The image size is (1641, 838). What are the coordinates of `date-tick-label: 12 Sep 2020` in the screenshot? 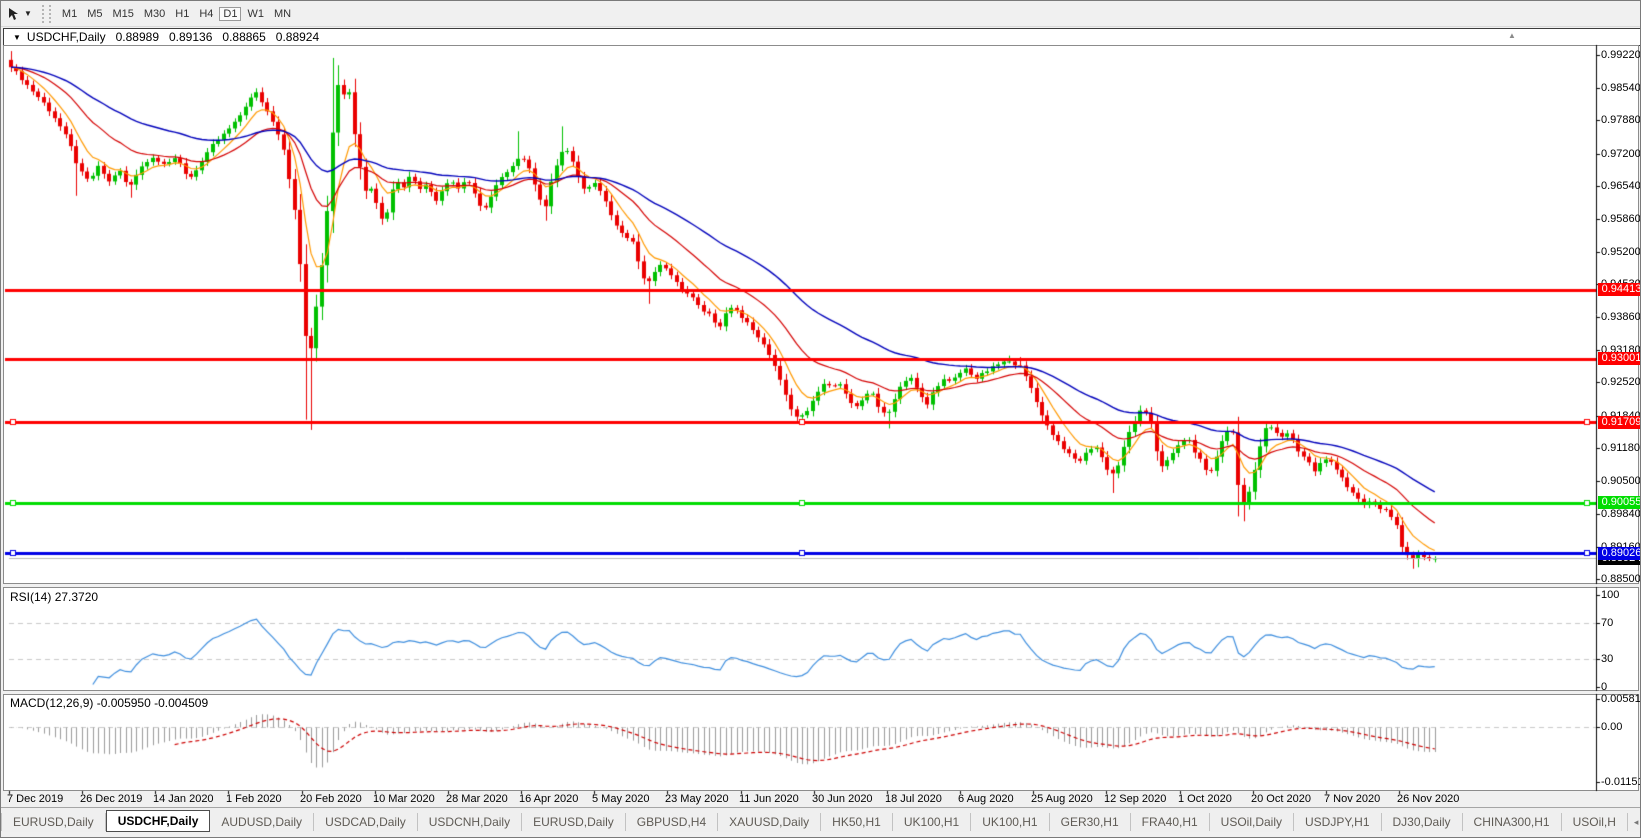 It's located at (1135, 799).